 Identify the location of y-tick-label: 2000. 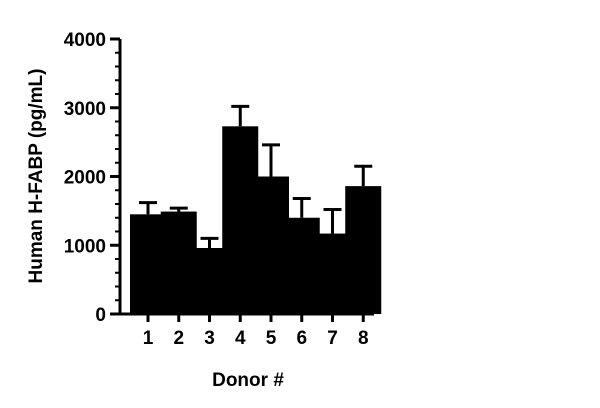
(85, 178).